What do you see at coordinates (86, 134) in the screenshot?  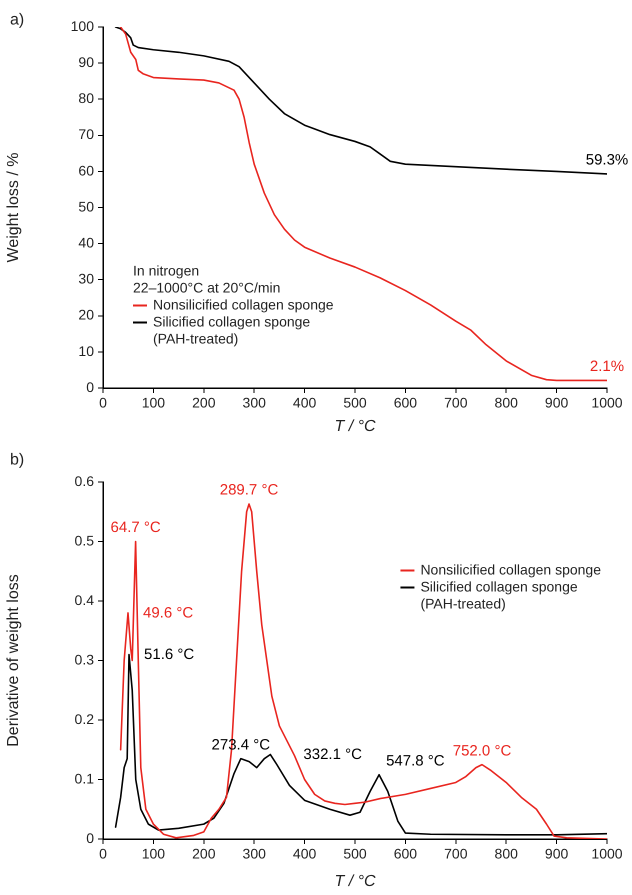 I see `y-tick-label: 70` at bounding box center [86, 134].